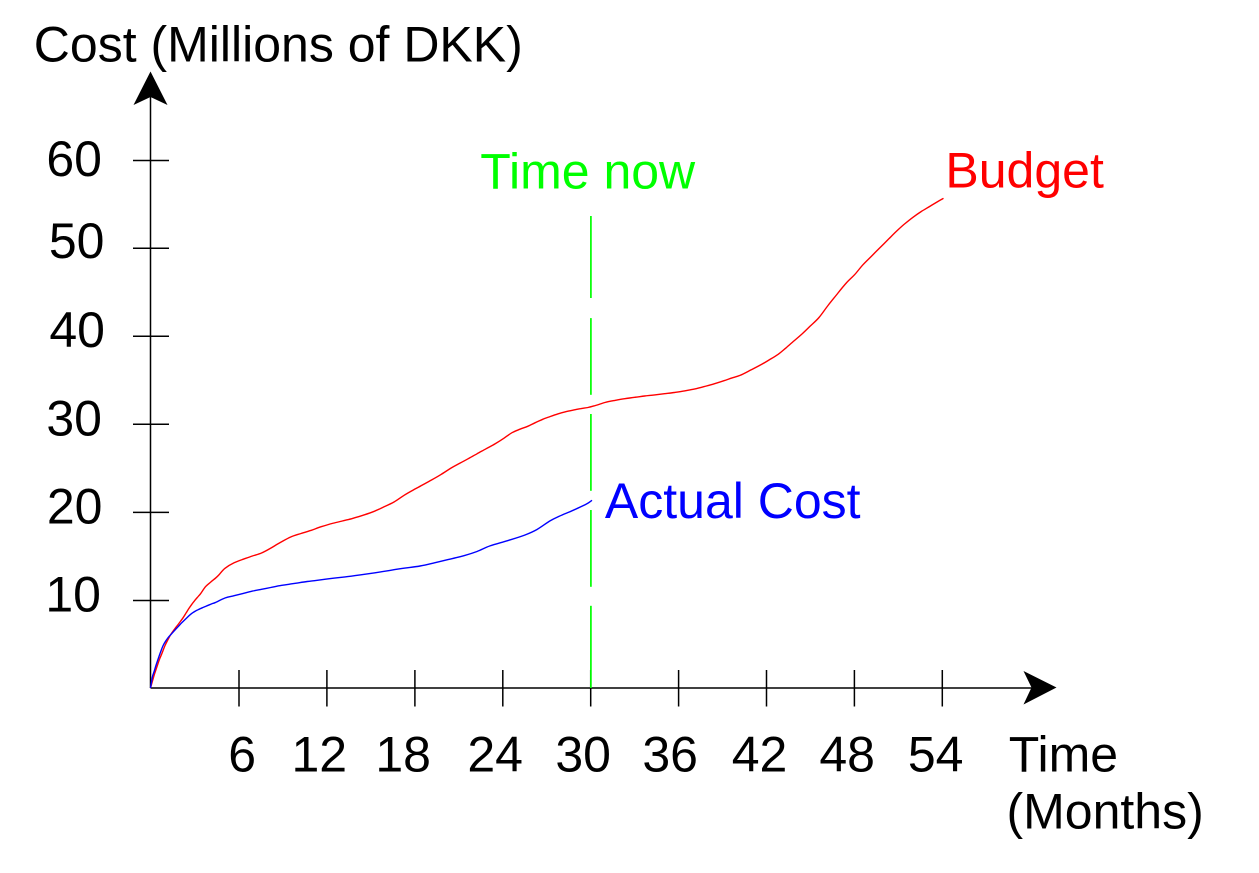 The image size is (1259, 873). What do you see at coordinates (73, 595) in the screenshot?
I see `svg-text: 10` at bounding box center [73, 595].